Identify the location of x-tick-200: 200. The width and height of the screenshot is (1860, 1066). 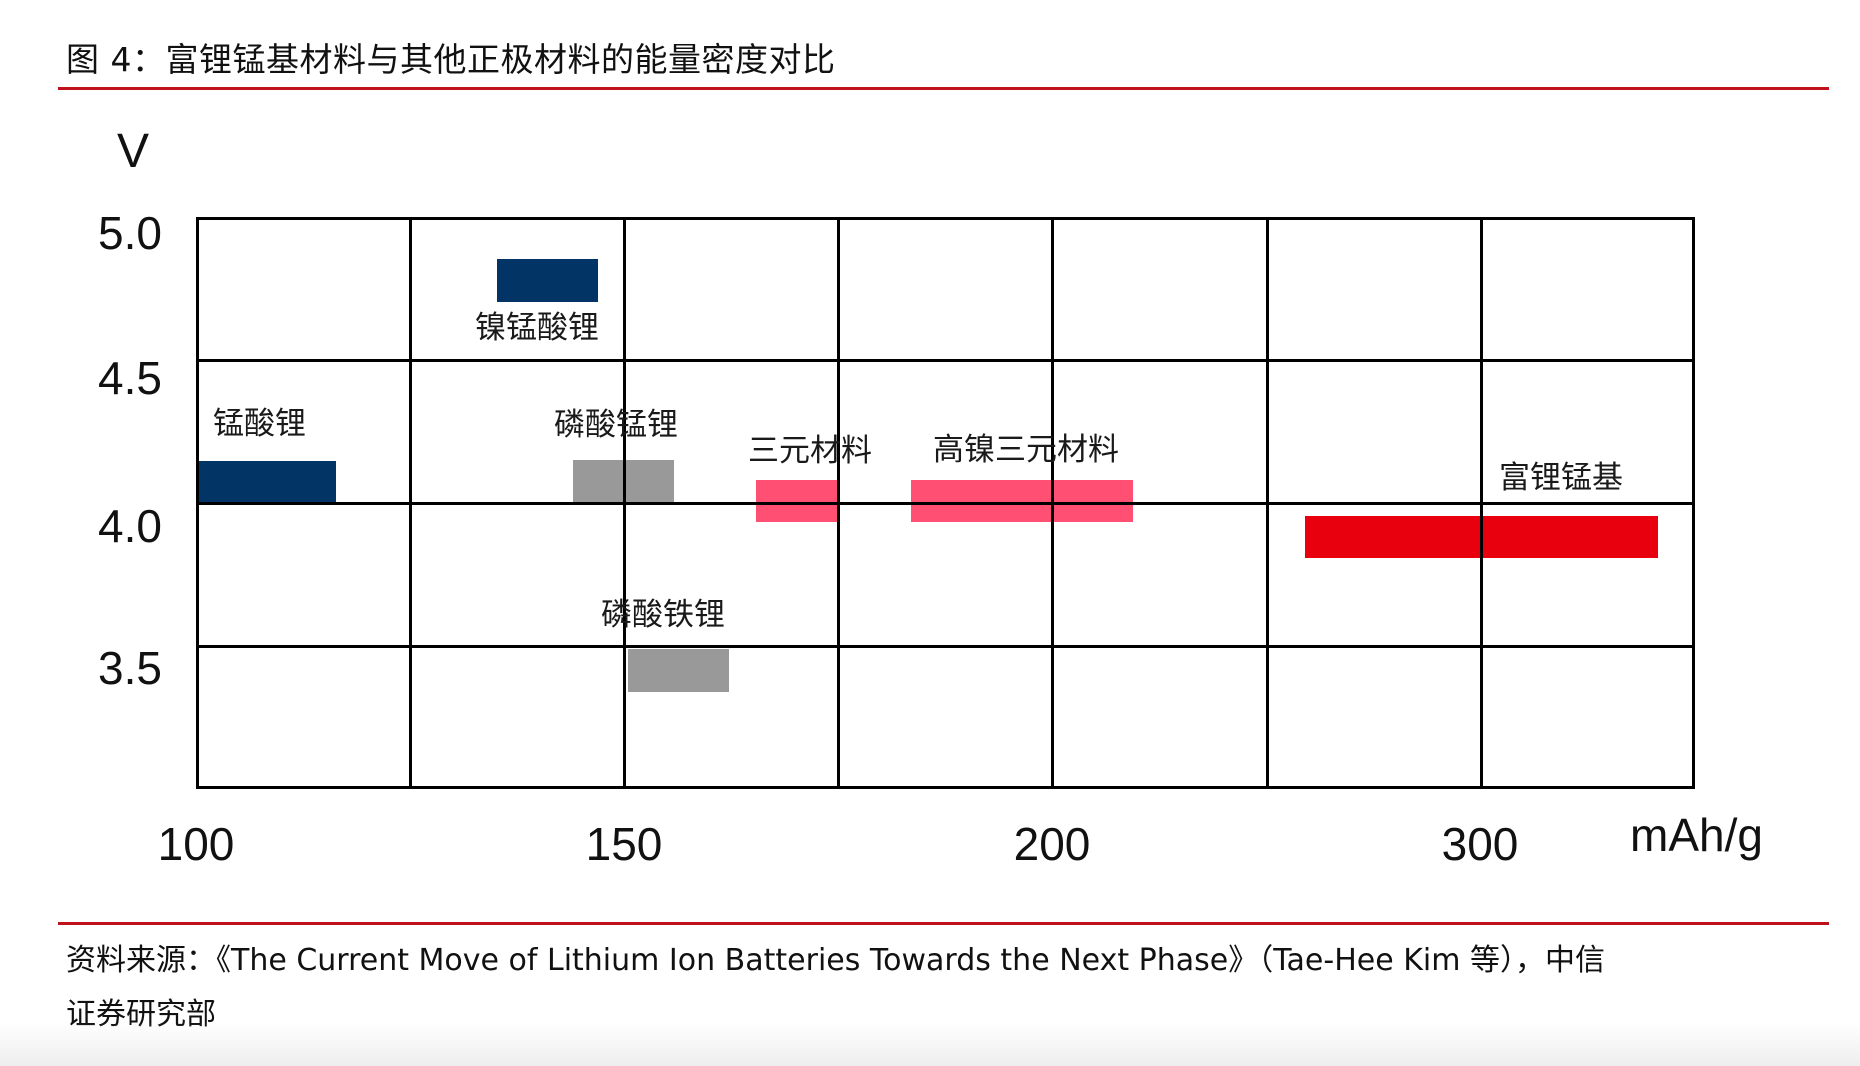
(1052, 844).